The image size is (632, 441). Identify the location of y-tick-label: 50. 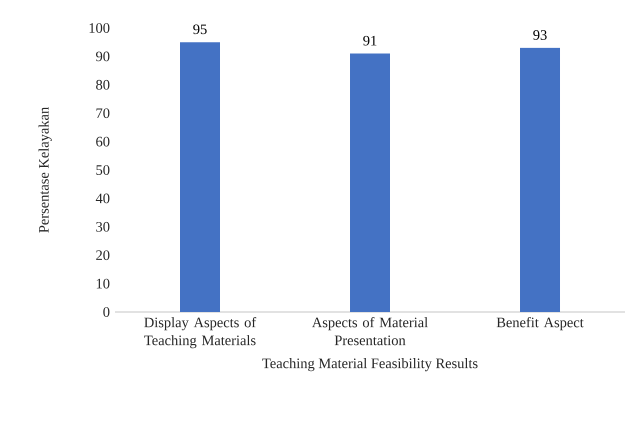
(103, 170).